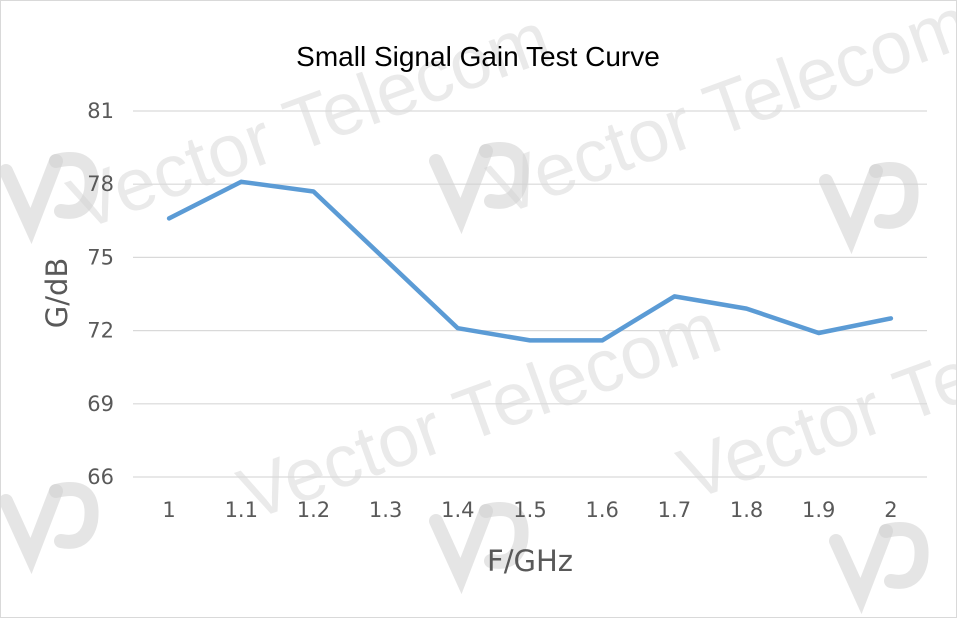  What do you see at coordinates (100, 257) in the screenshot?
I see `y-tick-label: 75` at bounding box center [100, 257].